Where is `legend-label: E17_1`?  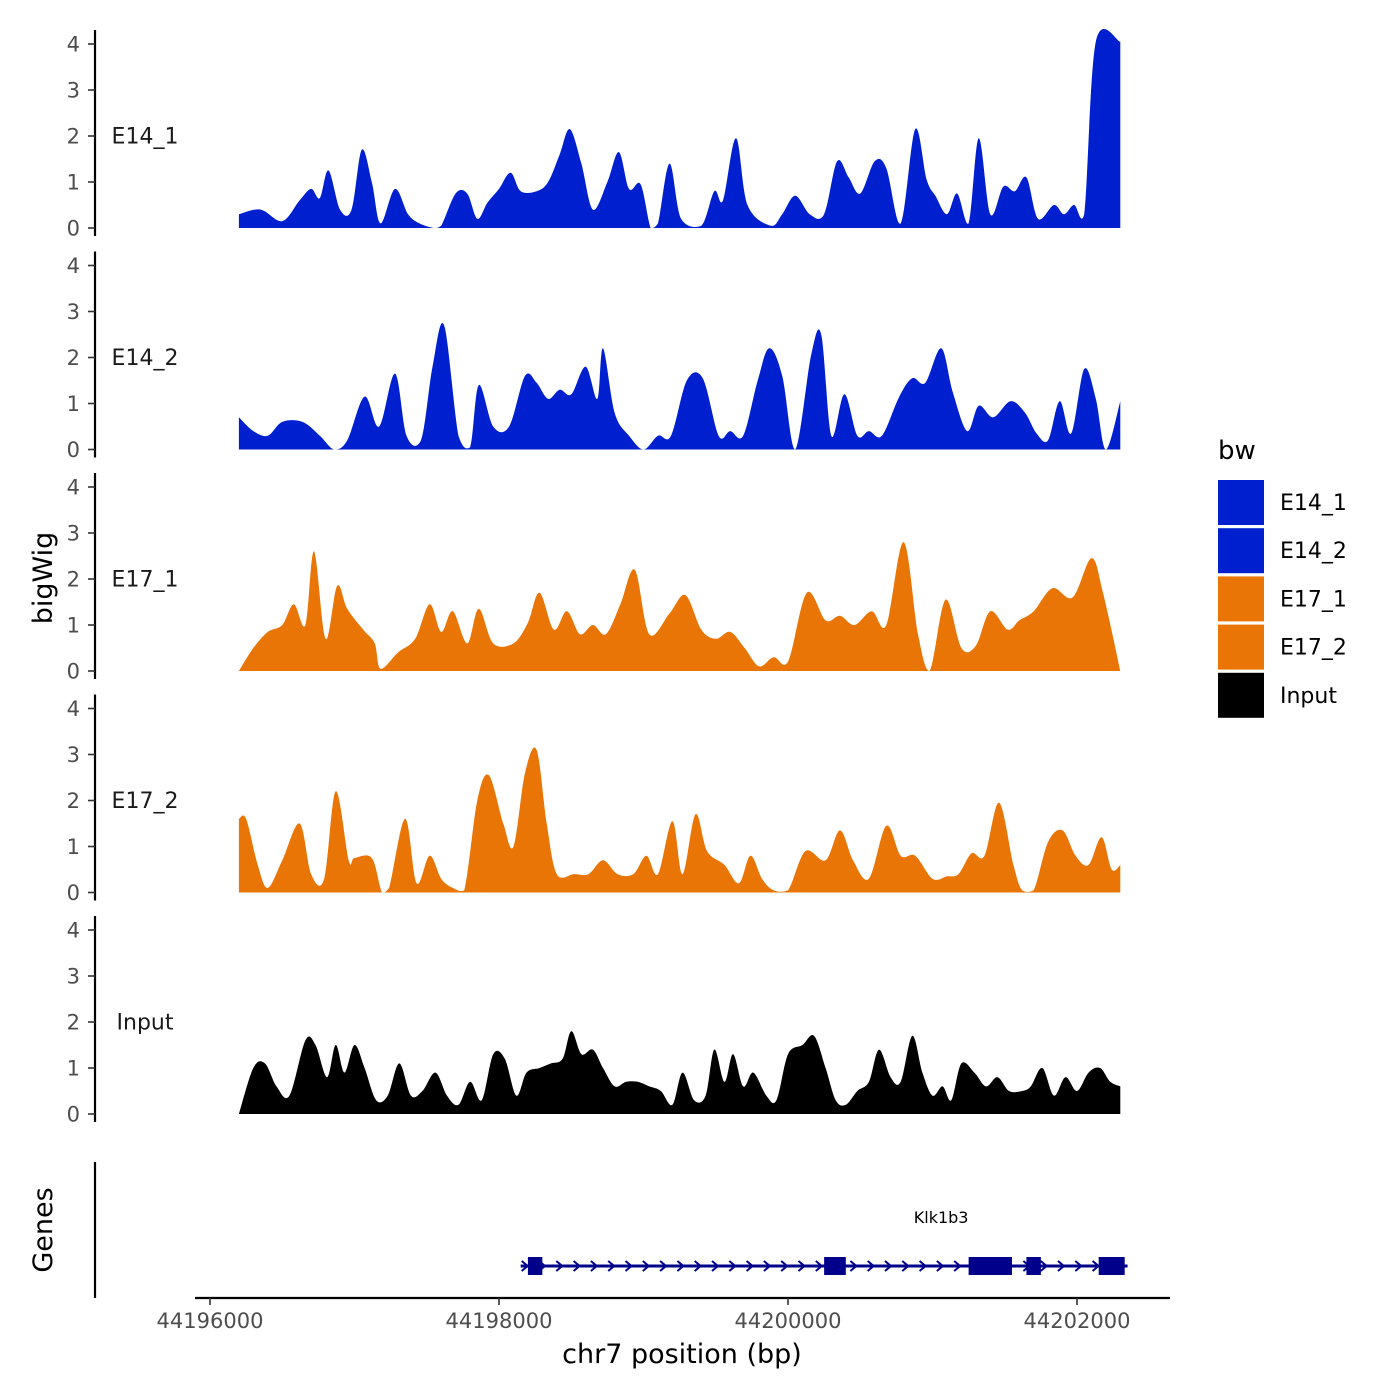
legend-label: E17_1 is located at coordinates (1313, 599).